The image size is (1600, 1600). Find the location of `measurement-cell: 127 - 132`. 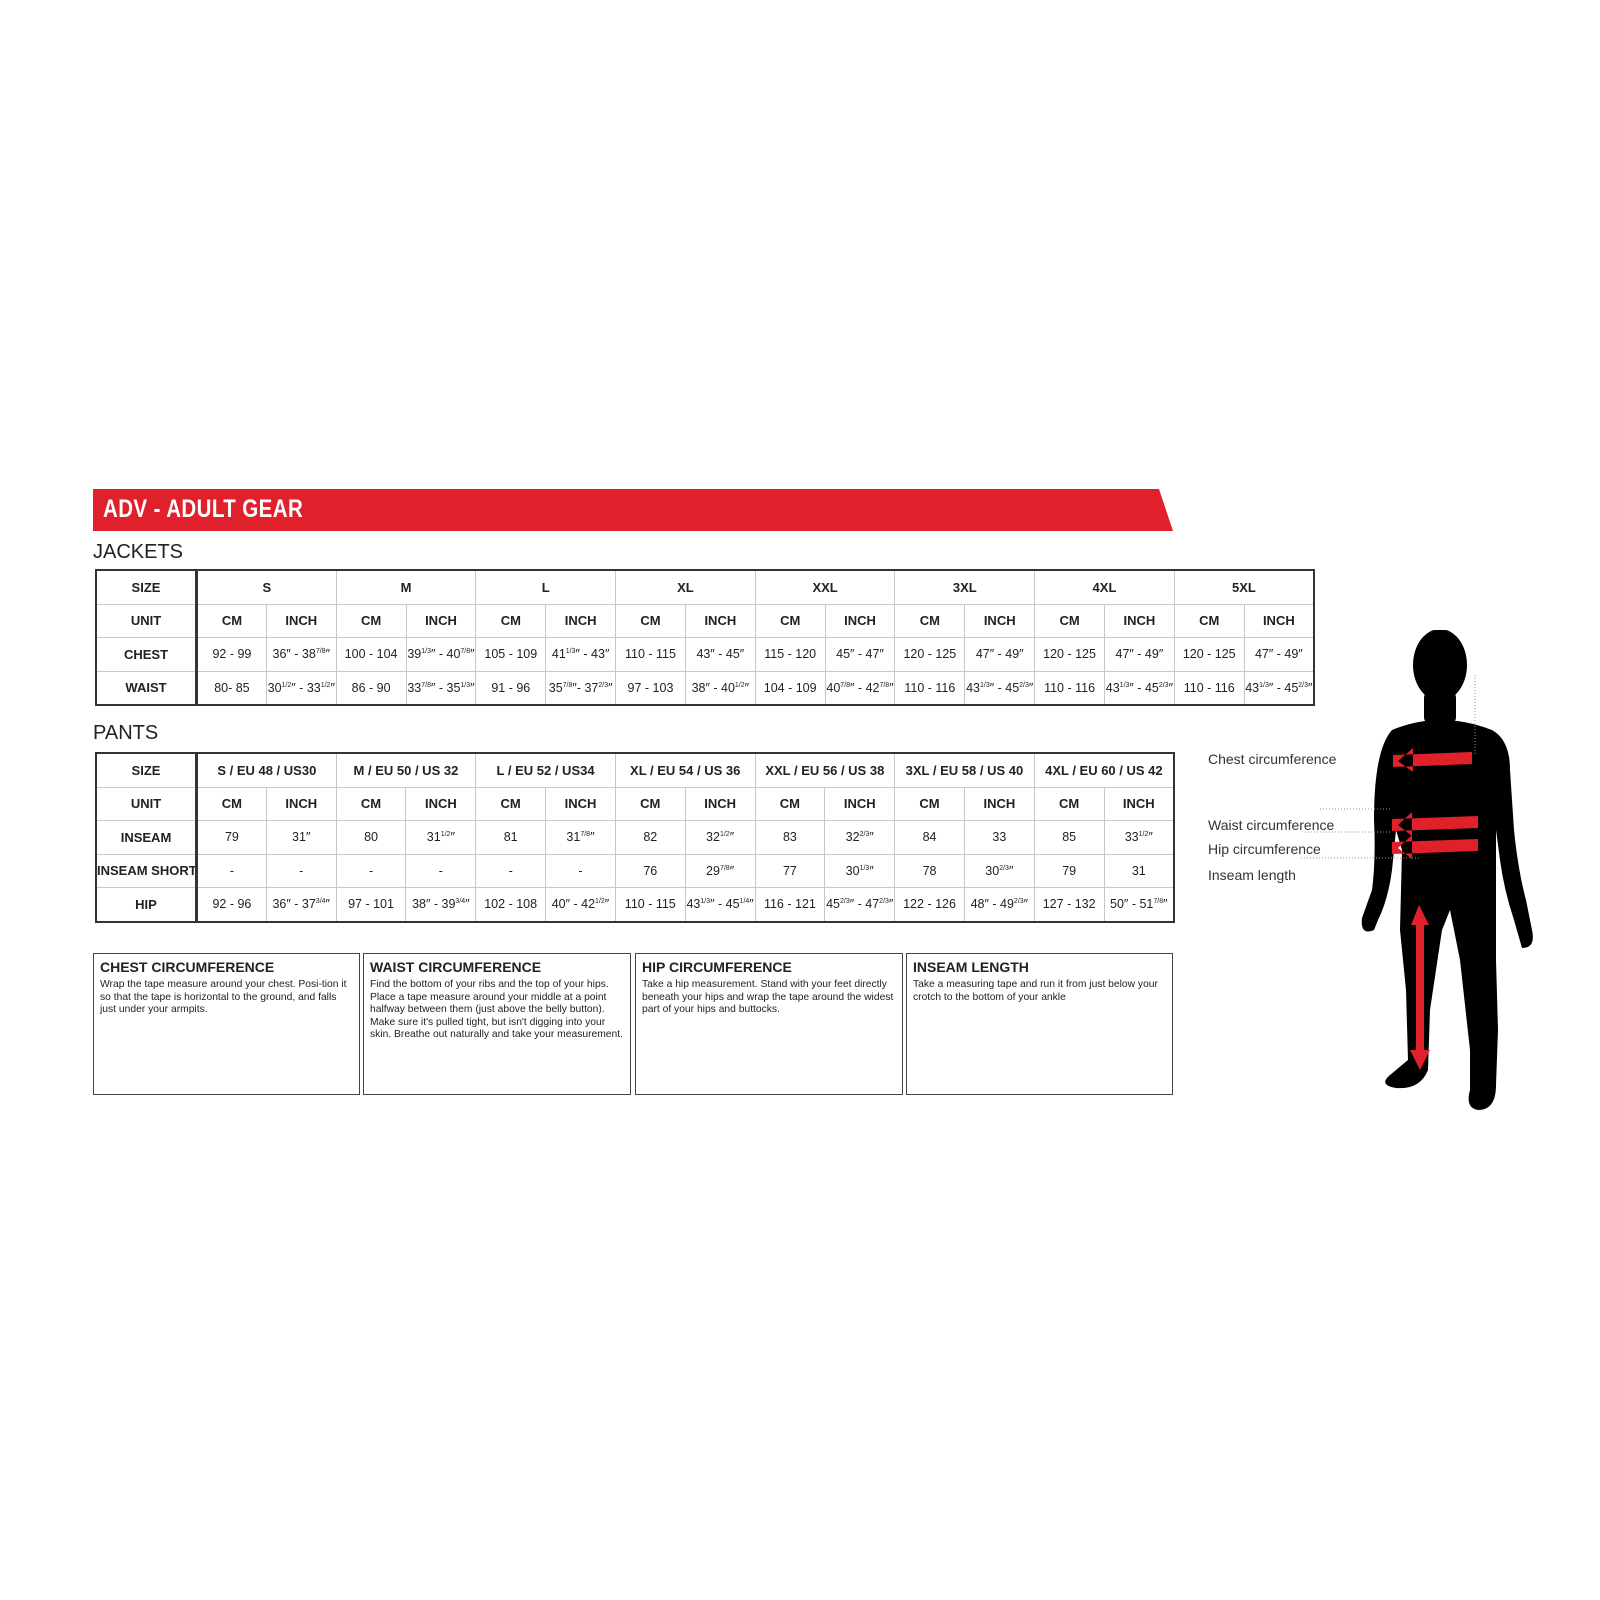

measurement-cell: 127 - 132 is located at coordinates (1069, 904).